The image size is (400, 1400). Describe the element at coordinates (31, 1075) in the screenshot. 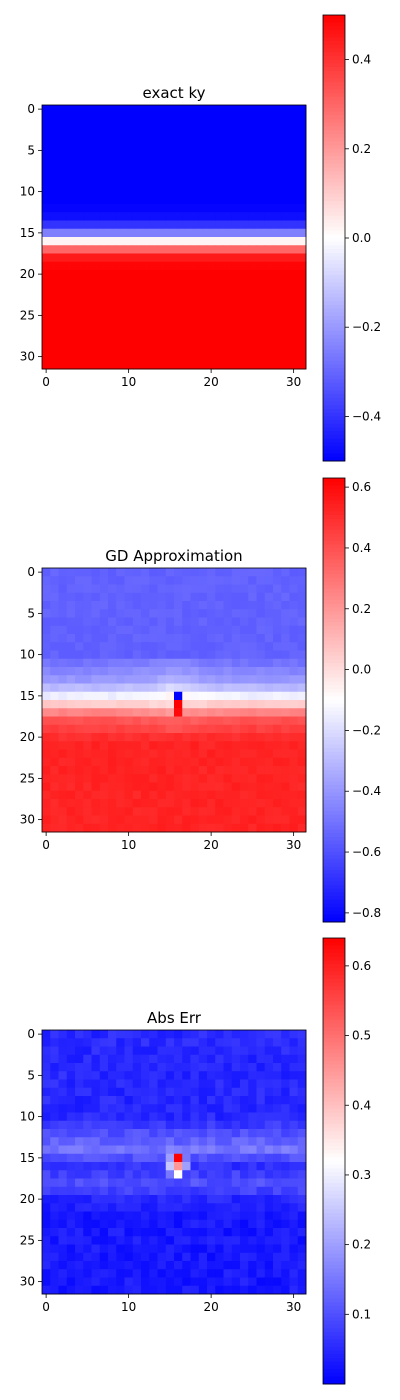

I see `y-tick-label: 5` at that location.